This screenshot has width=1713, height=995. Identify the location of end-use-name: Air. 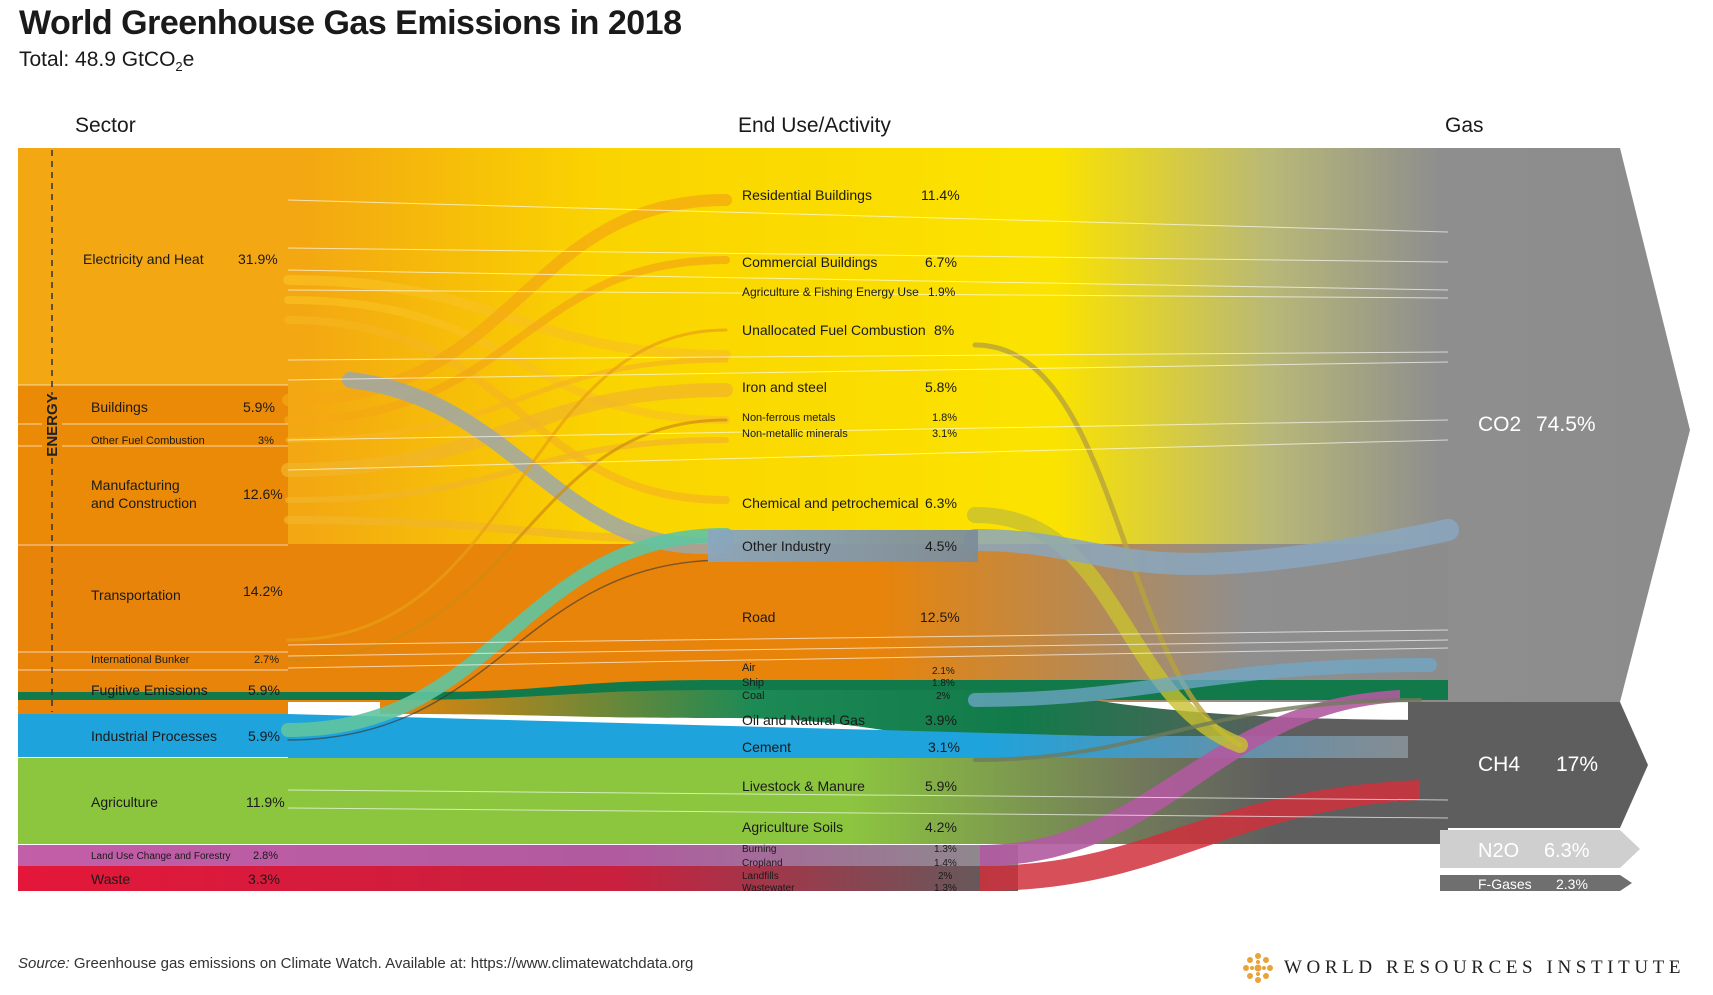
(749, 668).